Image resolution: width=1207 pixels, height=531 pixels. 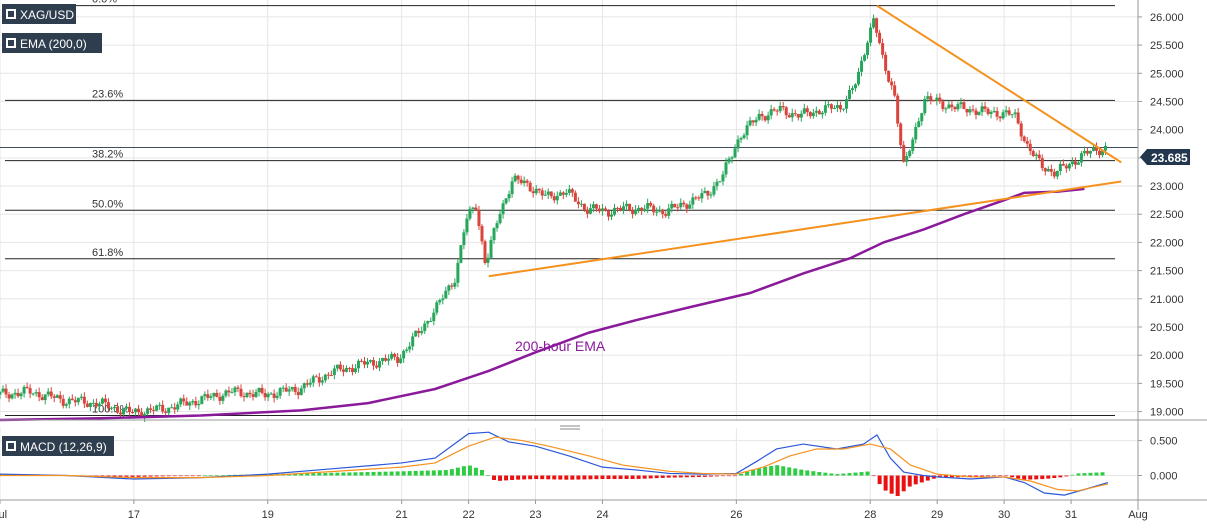 I want to click on x-tick-label: 22, so click(x=468, y=515).